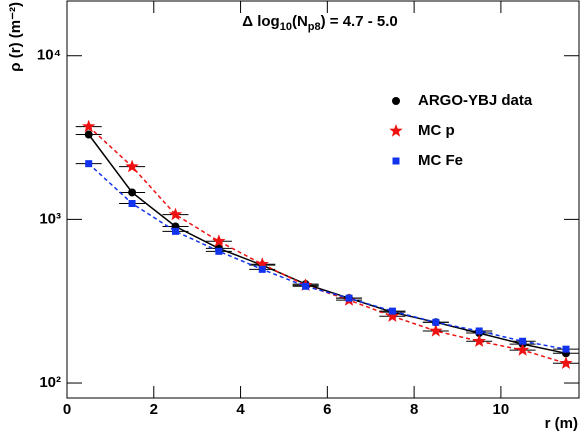 The height and width of the screenshot is (437, 583). What do you see at coordinates (314, 27) in the screenshot?
I see `annotation-subscript: p8` at bounding box center [314, 27].